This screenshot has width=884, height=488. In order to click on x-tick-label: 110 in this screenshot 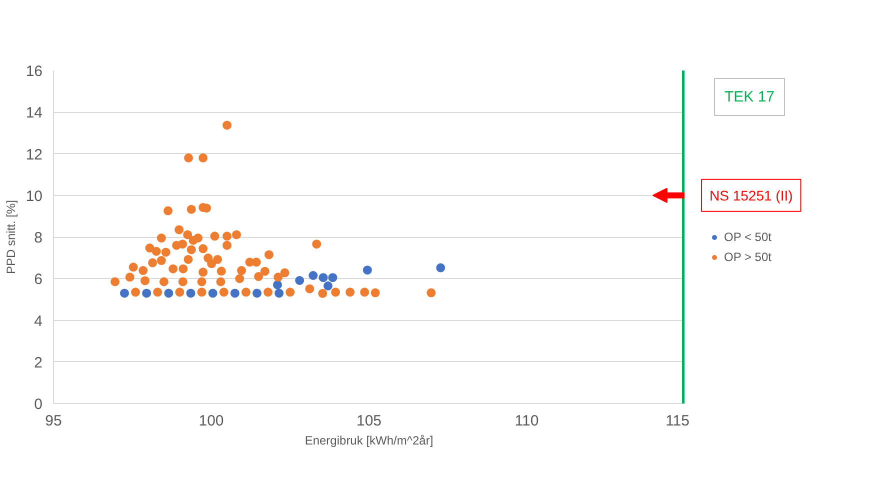, I will do `click(526, 421)`.